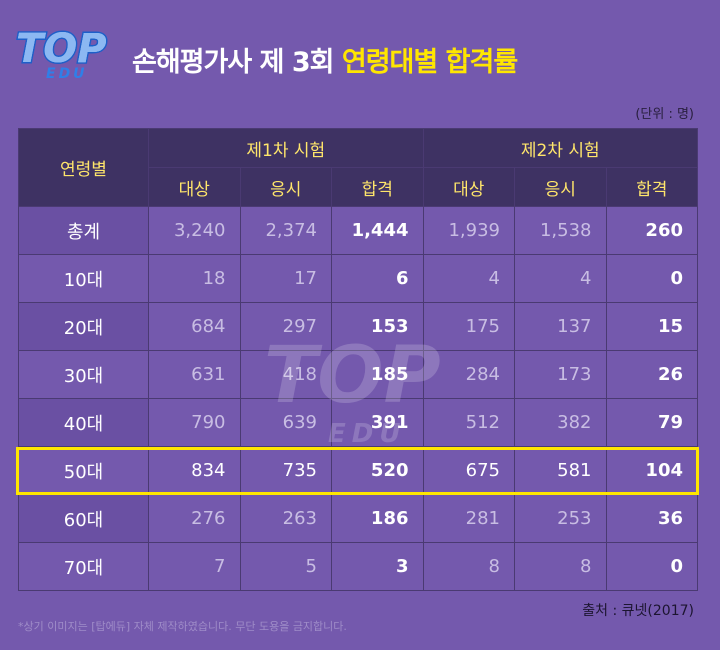  What do you see at coordinates (651, 230) in the screenshot?
I see `table-cell: 260` at bounding box center [651, 230].